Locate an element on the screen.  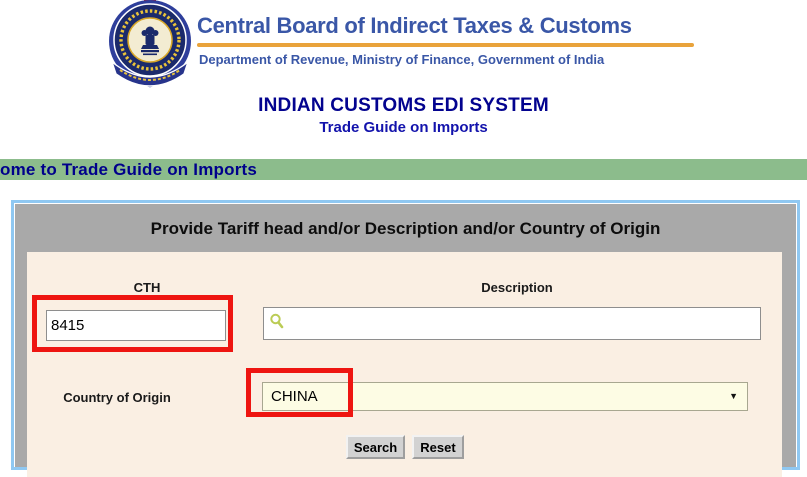
country-select: CHINA ▼ is located at coordinates (505, 396).